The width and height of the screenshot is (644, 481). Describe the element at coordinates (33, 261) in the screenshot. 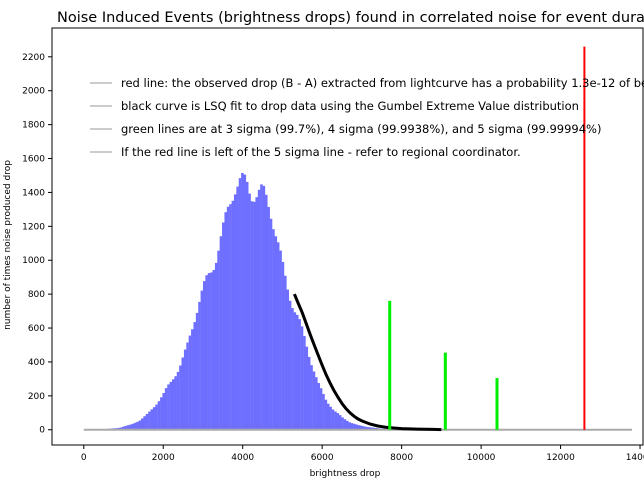

I see `y-tick-label: 1000` at that location.